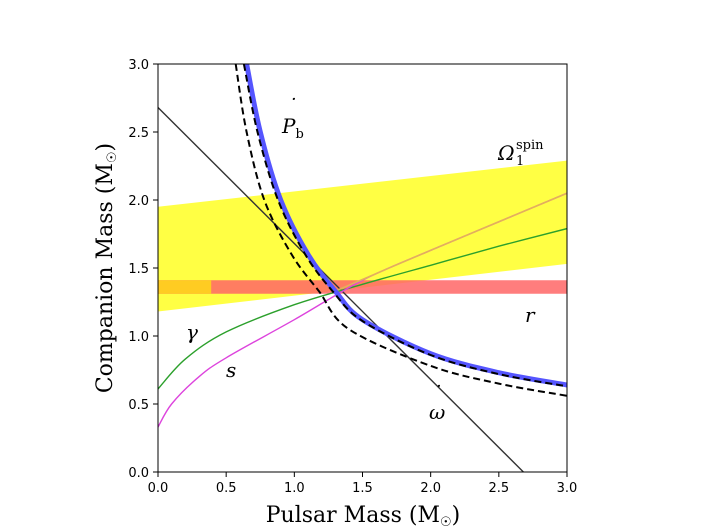 This screenshot has width=708, height=531. Describe the element at coordinates (226, 488) in the screenshot. I see `x-tick-label: 0.5` at that location.